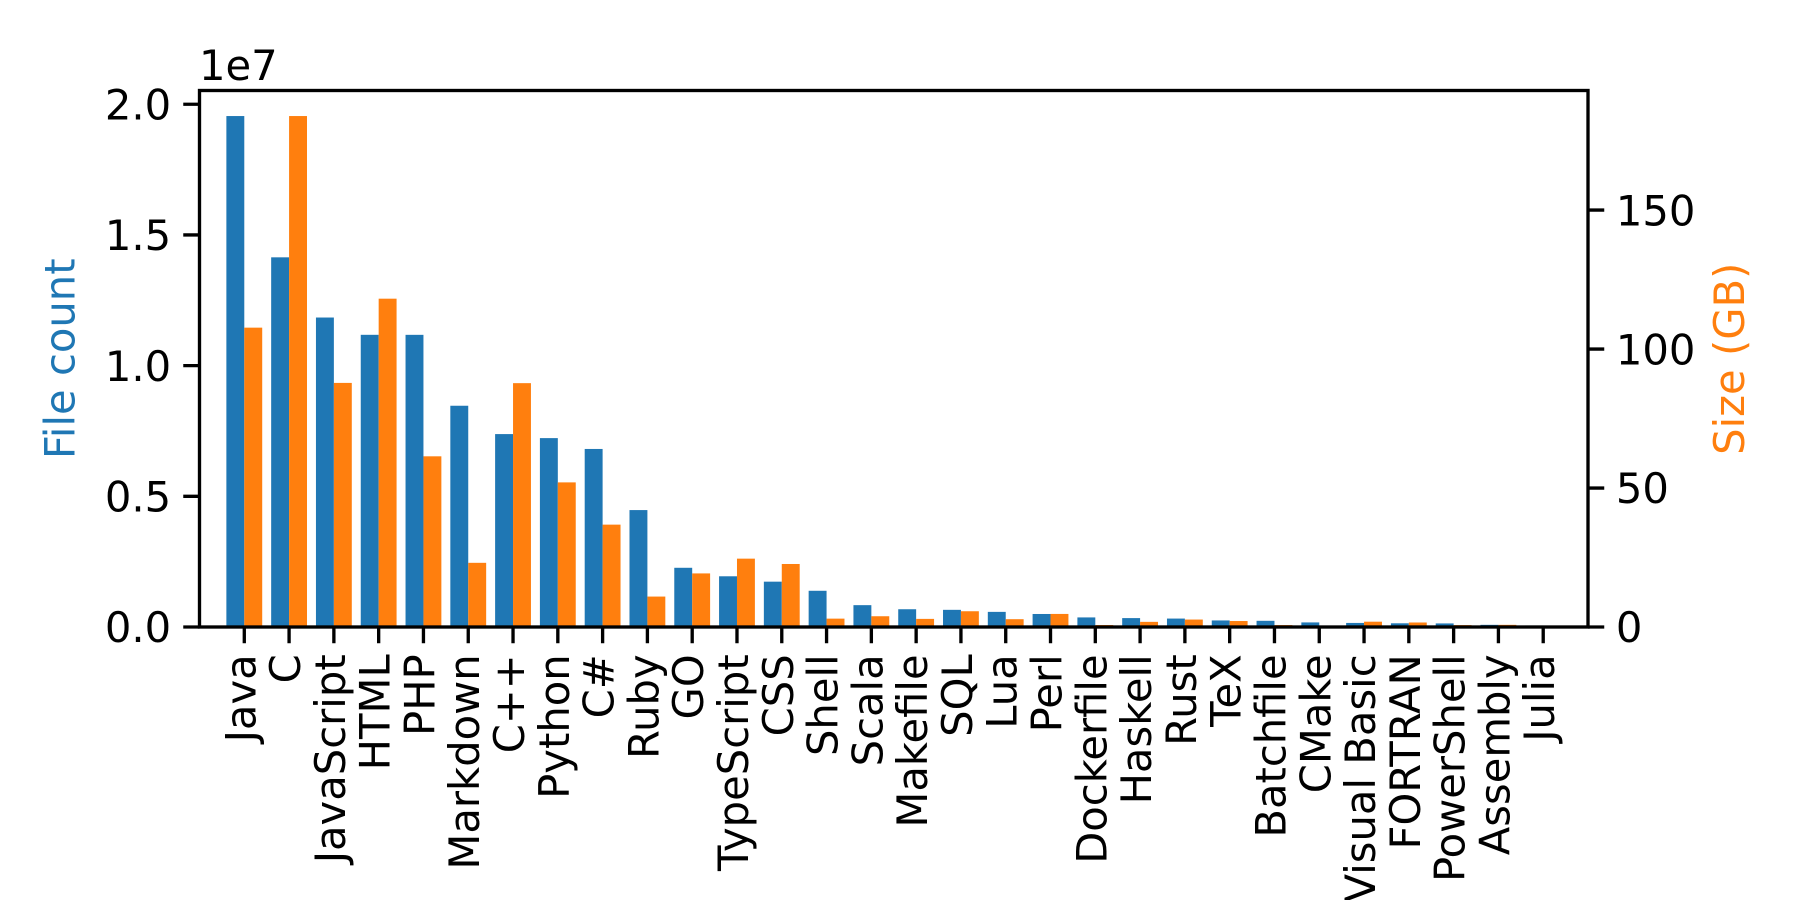  I want to click on bar-file-count-markdown, so click(459, 516).